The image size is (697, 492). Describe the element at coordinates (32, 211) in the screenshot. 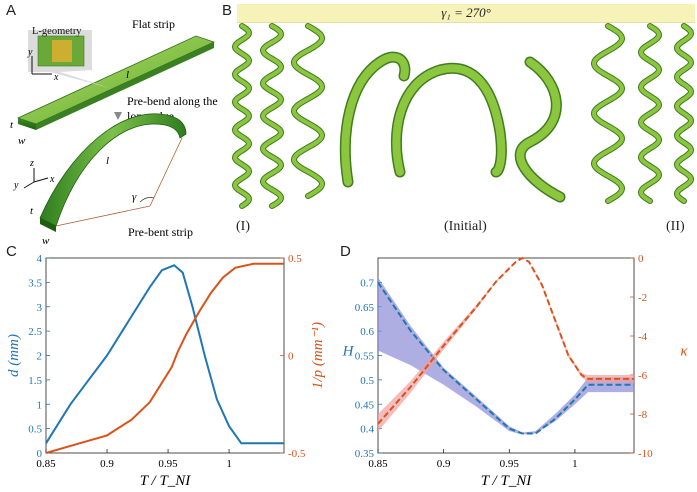

I see `dim-t-bent: t` at that location.